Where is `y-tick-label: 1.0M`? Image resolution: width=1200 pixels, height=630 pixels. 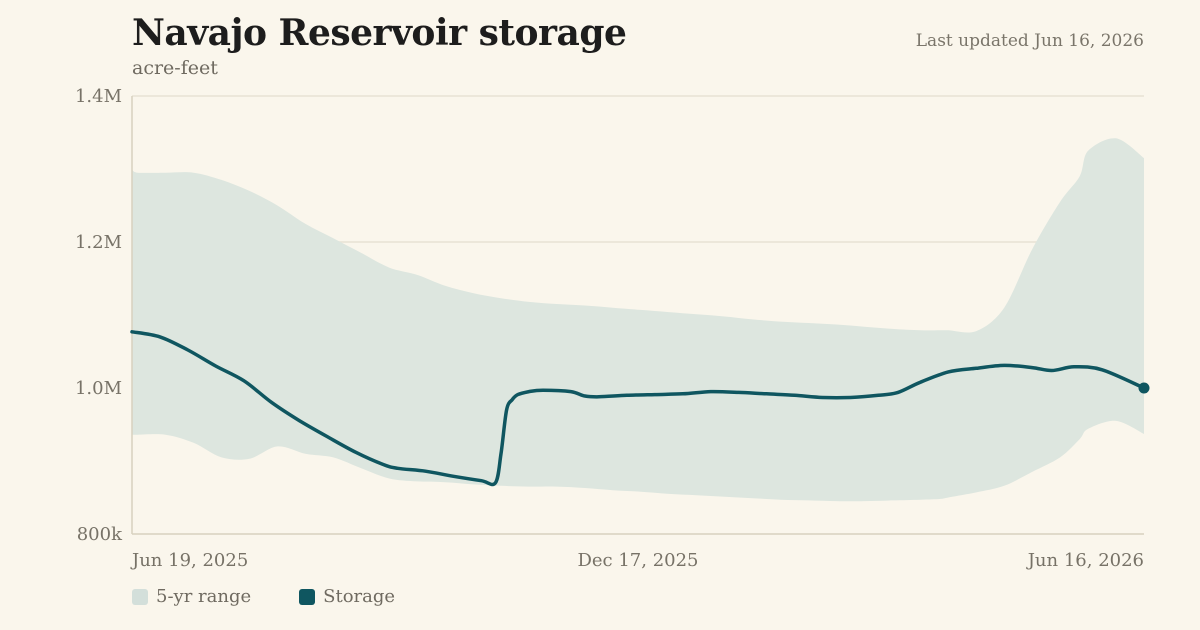
y-tick-label: 1.0M is located at coordinates (98, 388).